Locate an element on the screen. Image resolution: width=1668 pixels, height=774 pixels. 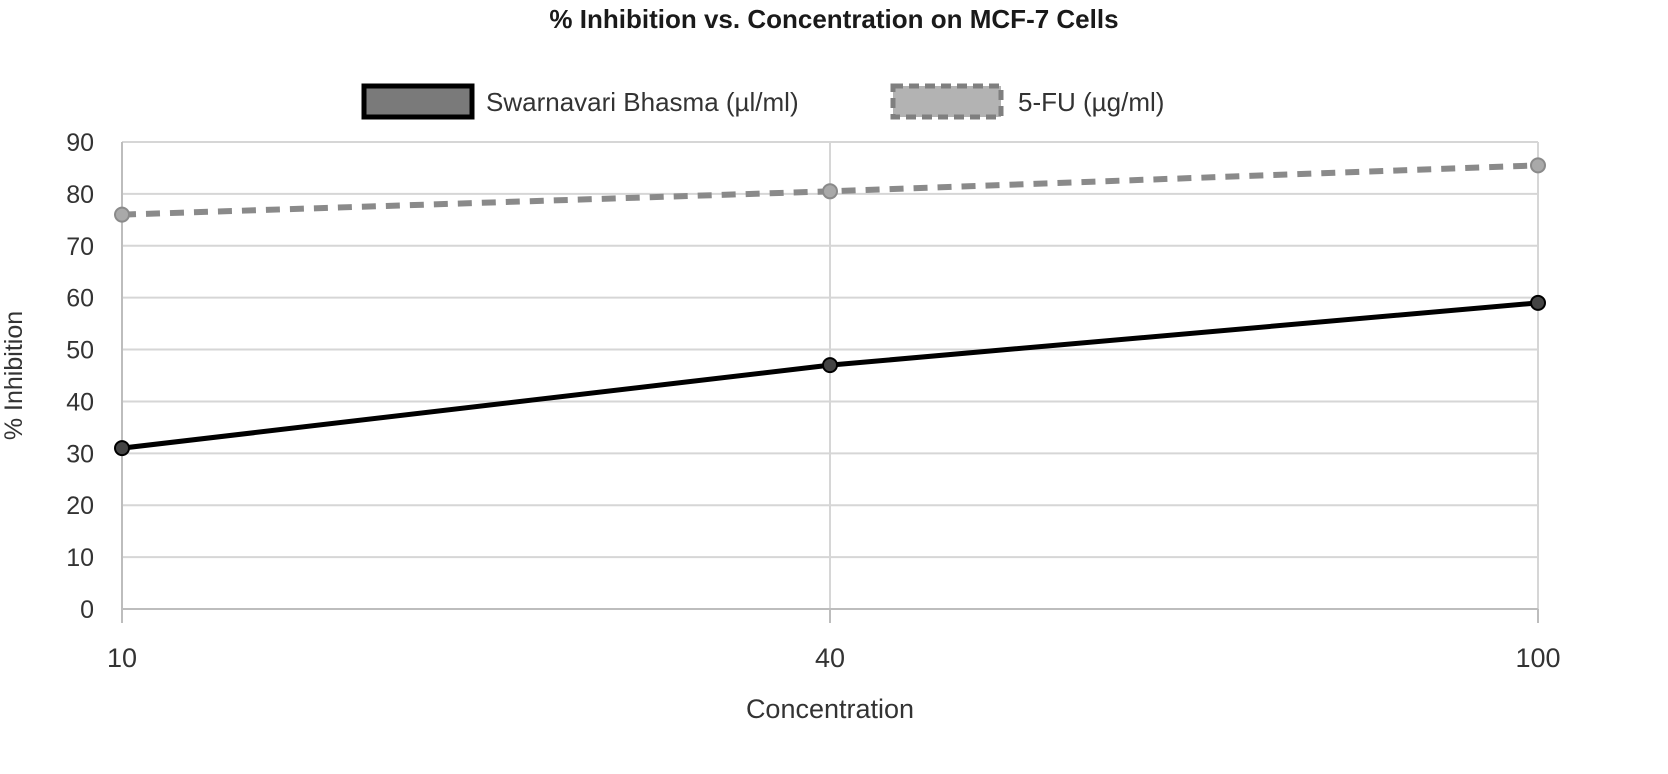
y-tick-label: 80 is located at coordinates (80, 195).